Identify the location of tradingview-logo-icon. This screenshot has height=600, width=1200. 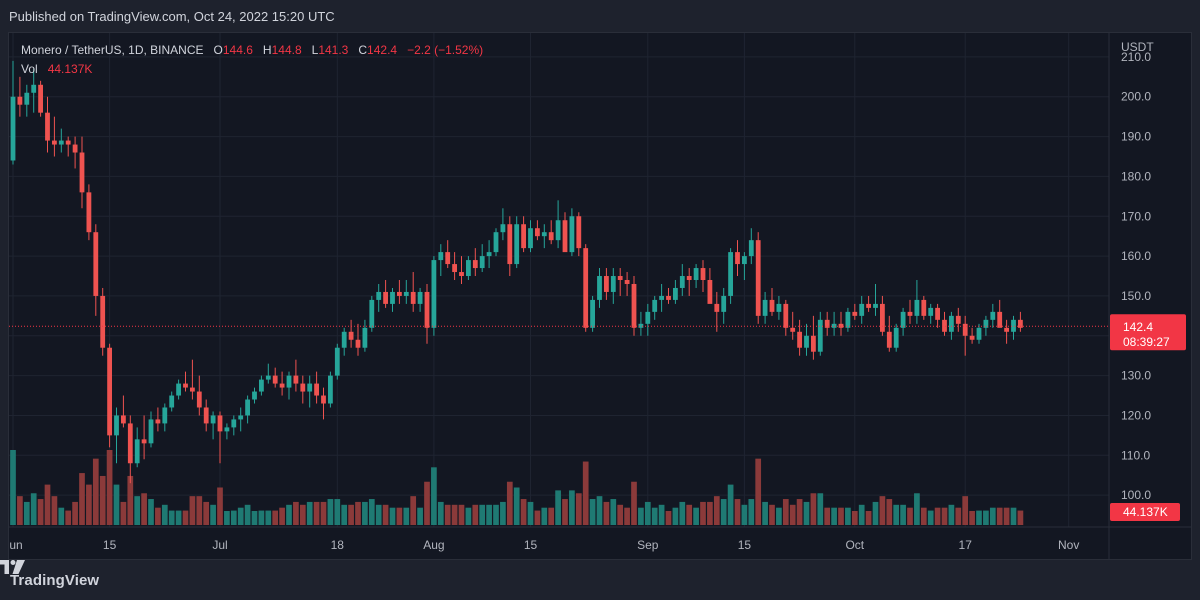
(12, 567).